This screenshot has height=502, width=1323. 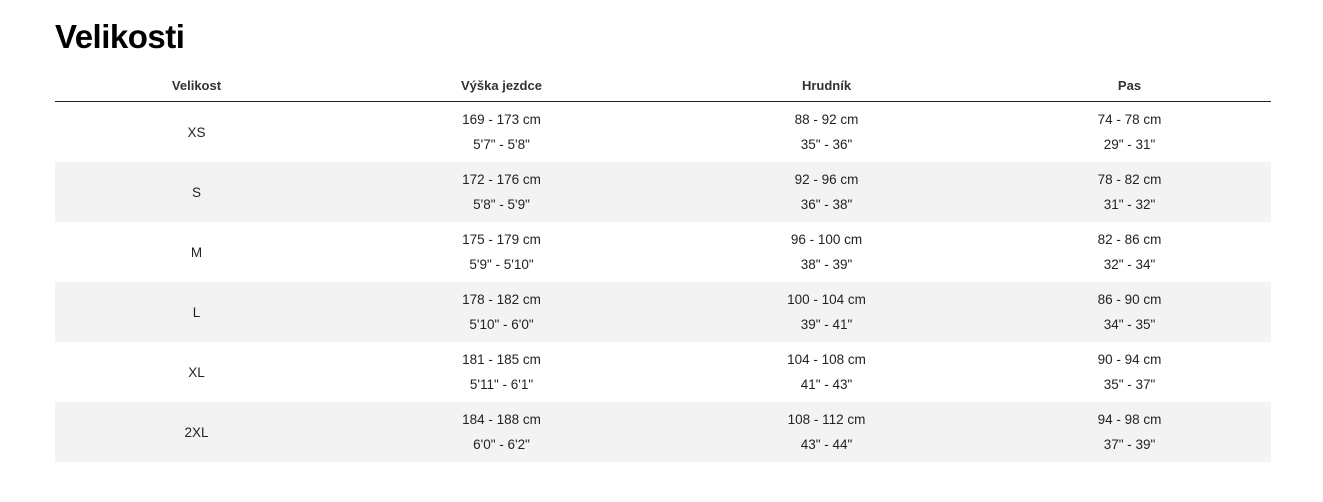 I want to click on imperial-value: 5'7" - 5'8", so click(x=501, y=144).